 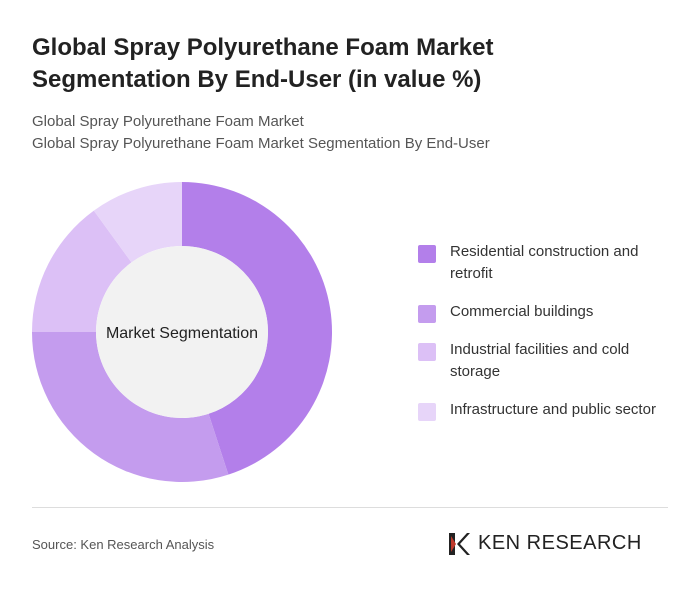 I want to click on divider, so click(x=350, y=507).